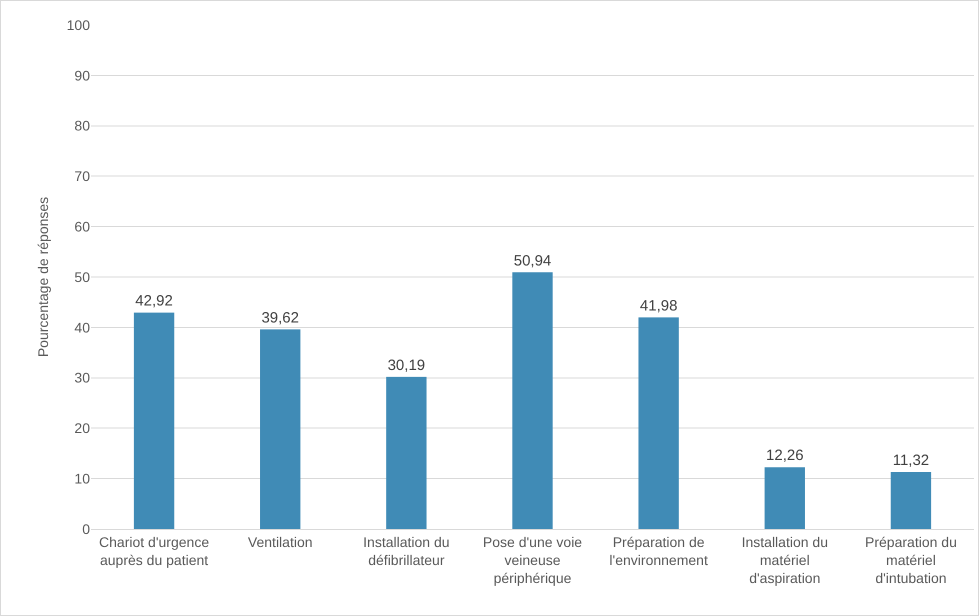  I want to click on y-tick-label: 40, so click(82, 327).